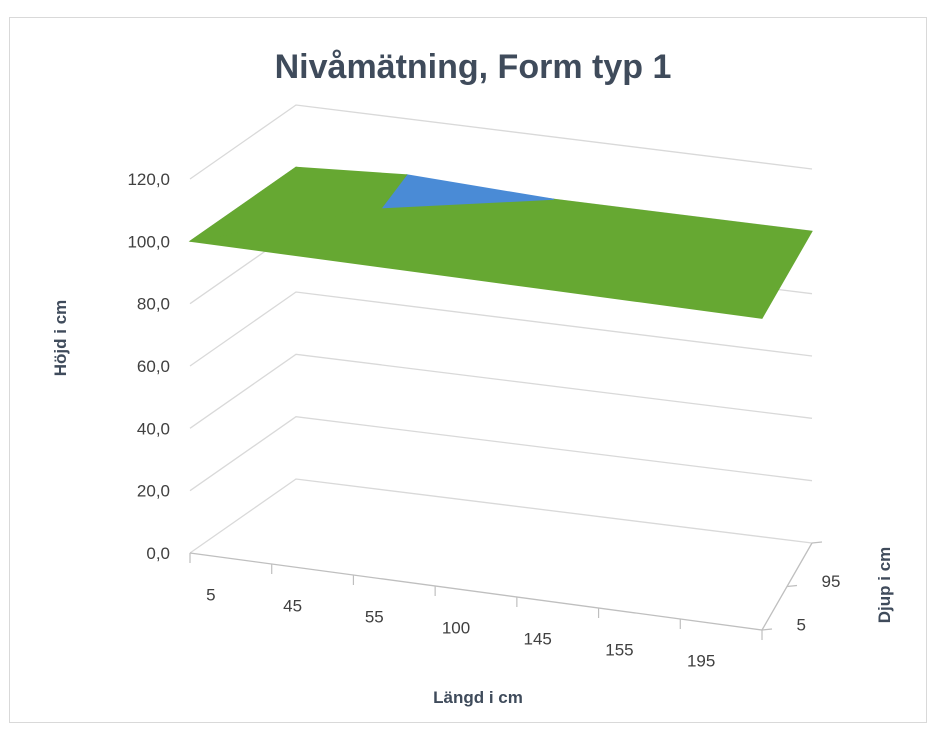 This screenshot has width=937, height=731. What do you see at coordinates (158, 553) in the screenshot?
I see `y-tick-label: 0,0` at bounding box center [158, 553].